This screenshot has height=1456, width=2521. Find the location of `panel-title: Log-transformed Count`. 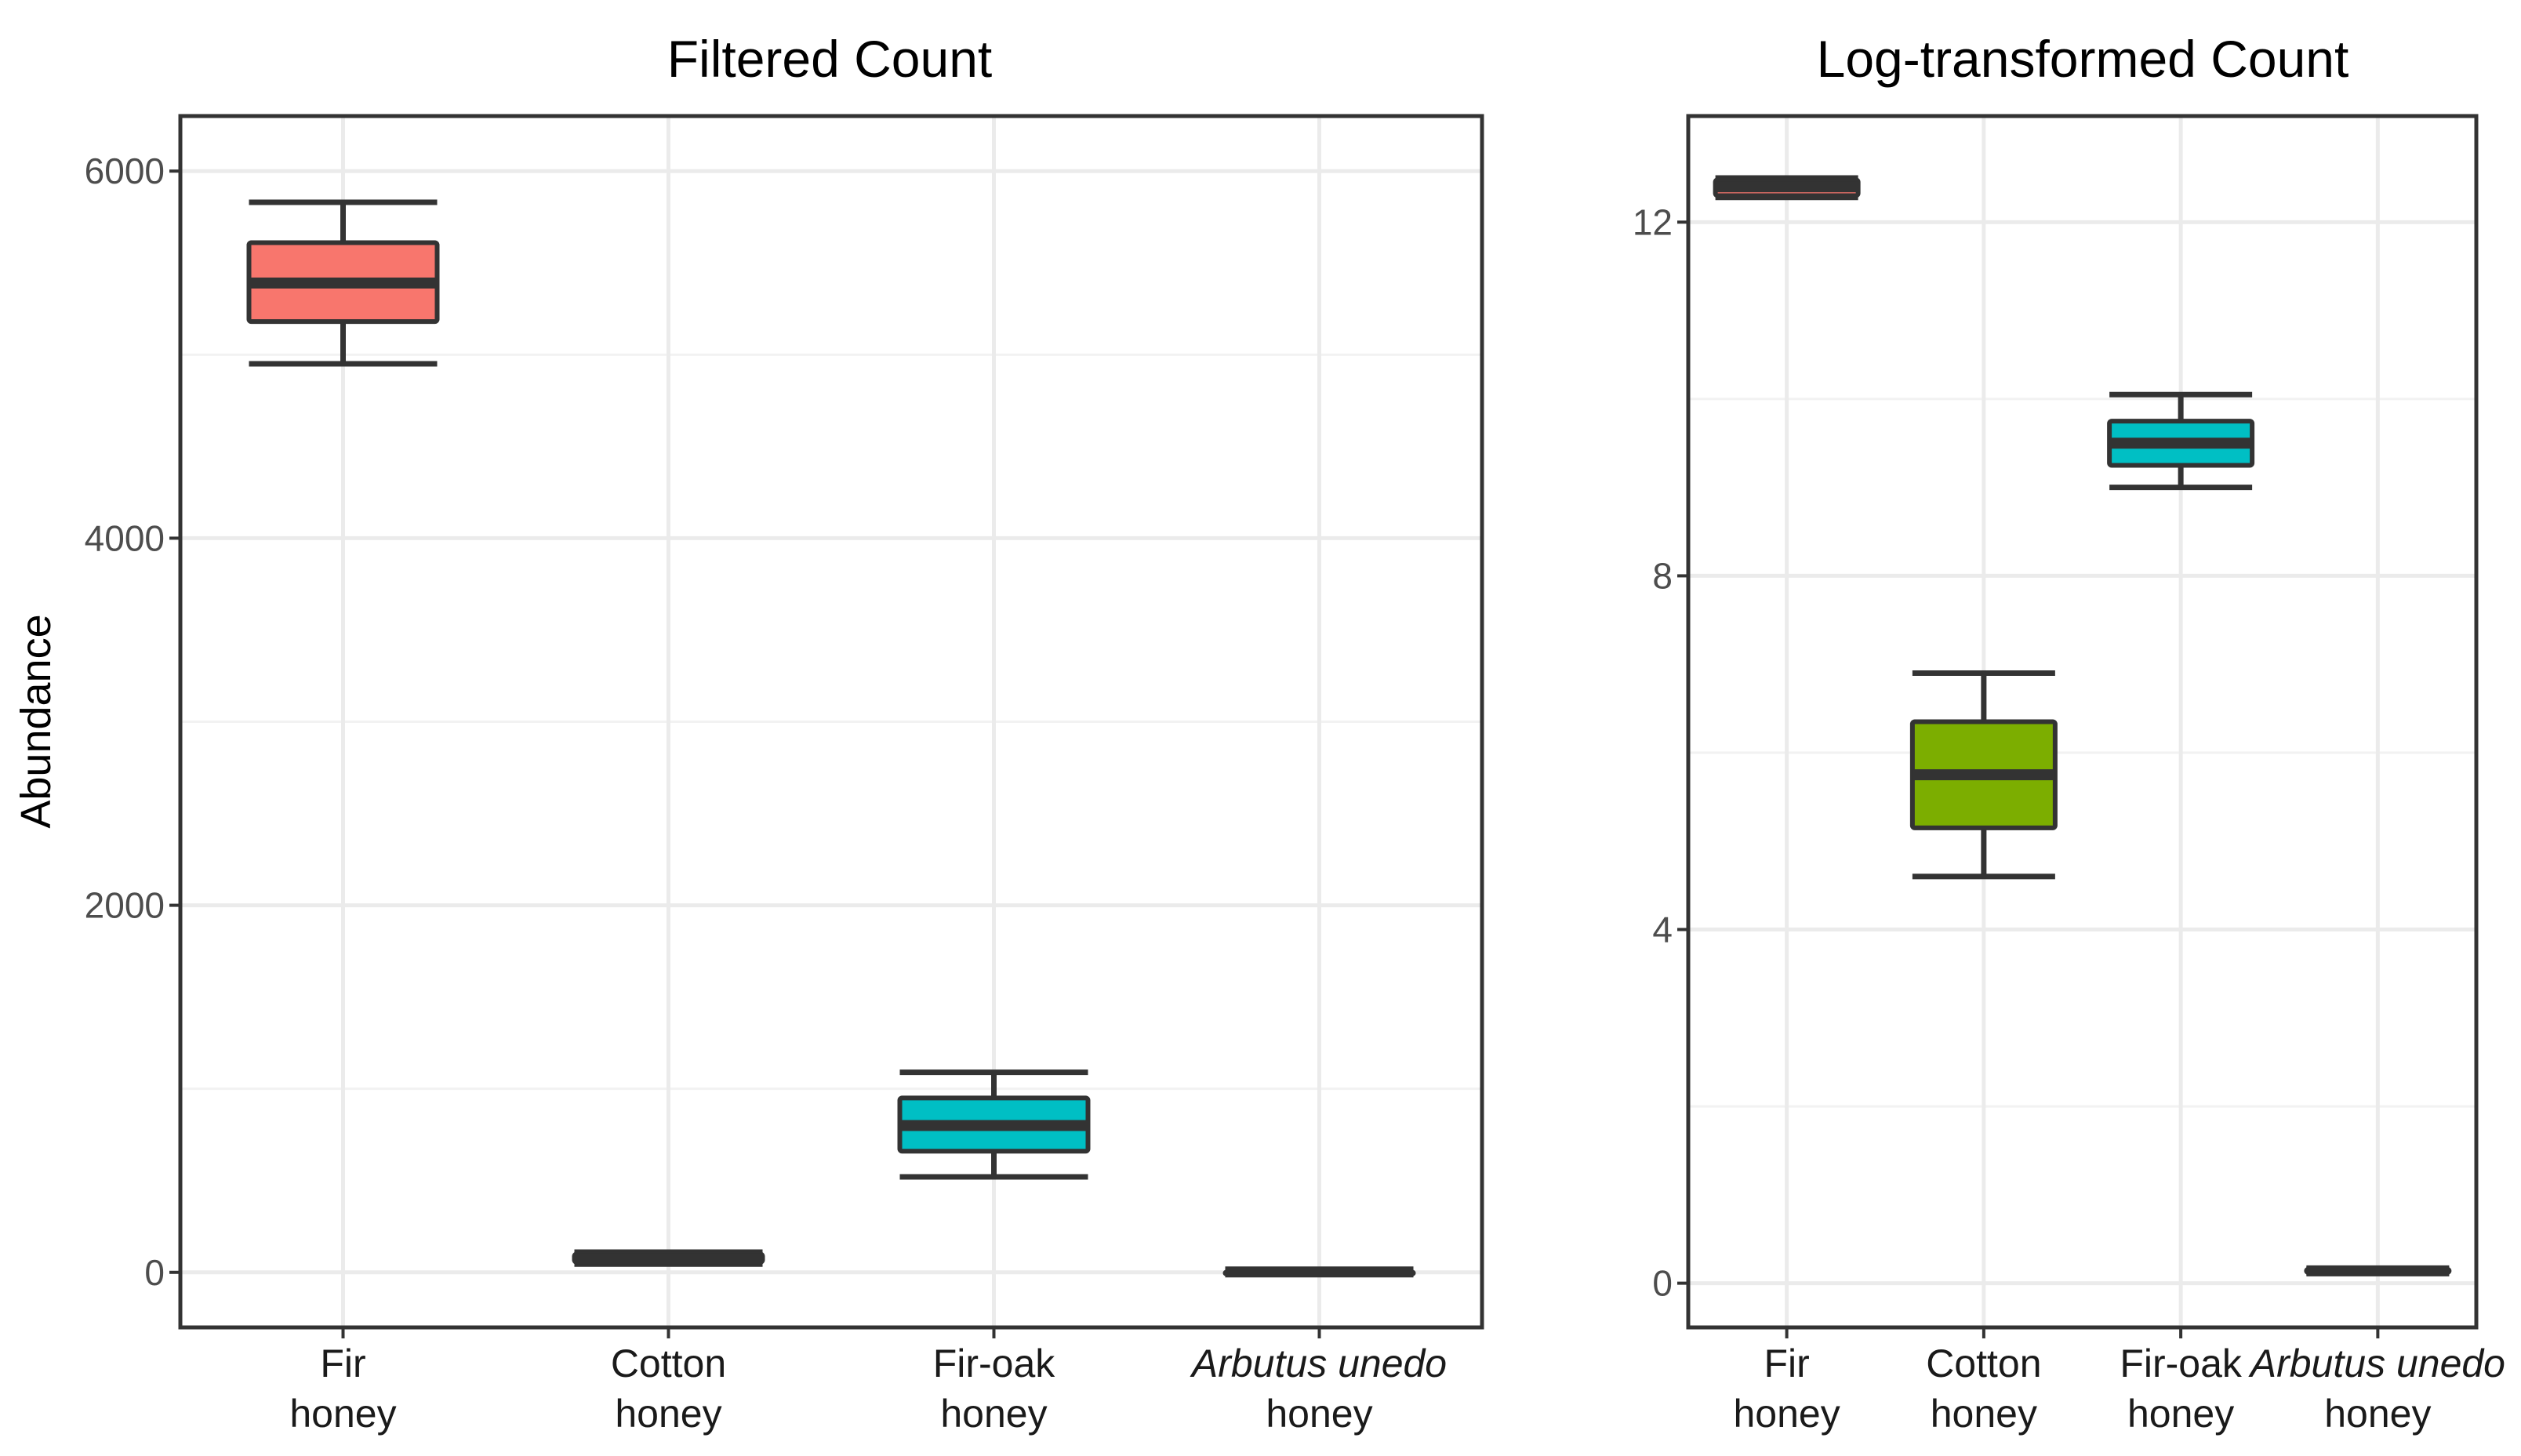

panel-title: Log-transformed Count is located at coordinates (2083, 59).